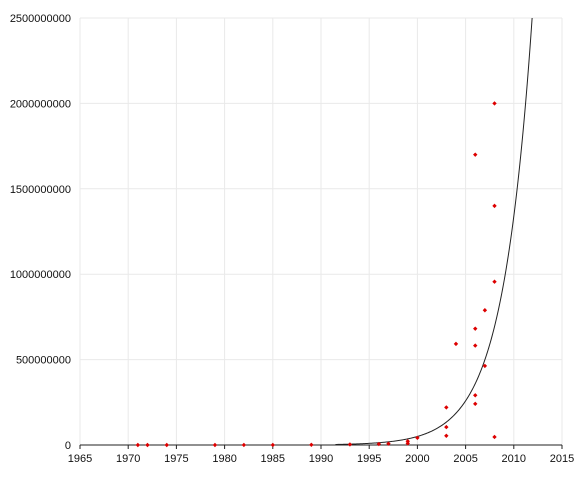 The image size is (588, 480). Describe the element at coordinates (40, 19) in the screenshot. I see `y-tick-label-5: 2500000000` at that location.